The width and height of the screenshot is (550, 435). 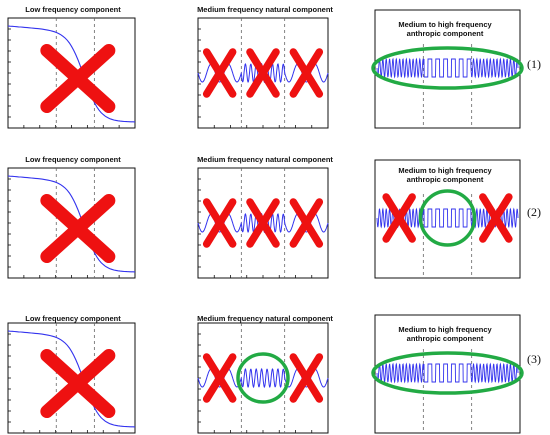 I want to click on row-2-medium-frequency-panel: Medium frequency natural component, so click(x=265, y=215).